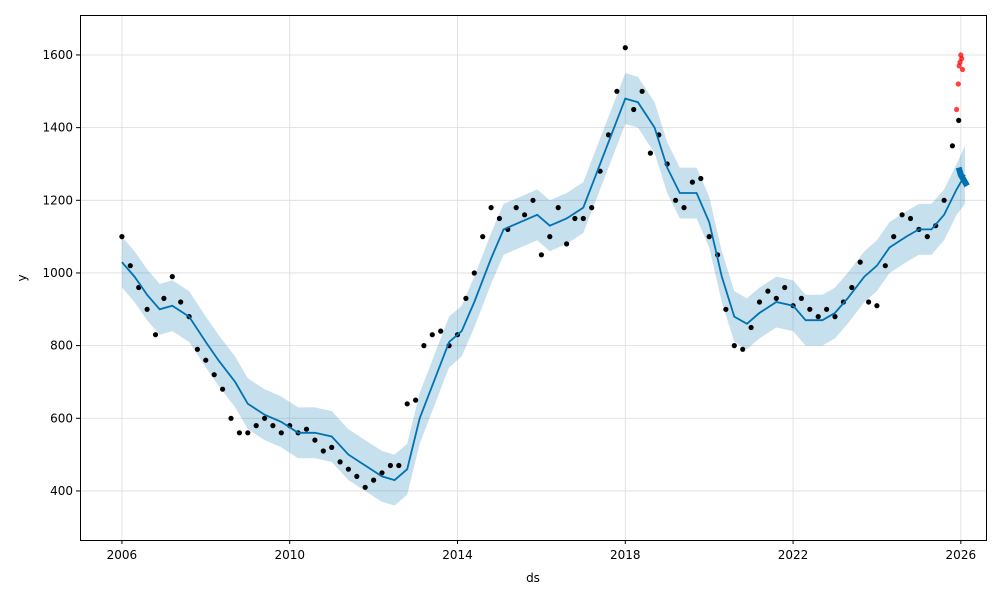 This screenshot has height=600, width=1000. Describe the element at coordinates (457, 555) in the screenshot. I see `x-tick-label: 2014` at that location.